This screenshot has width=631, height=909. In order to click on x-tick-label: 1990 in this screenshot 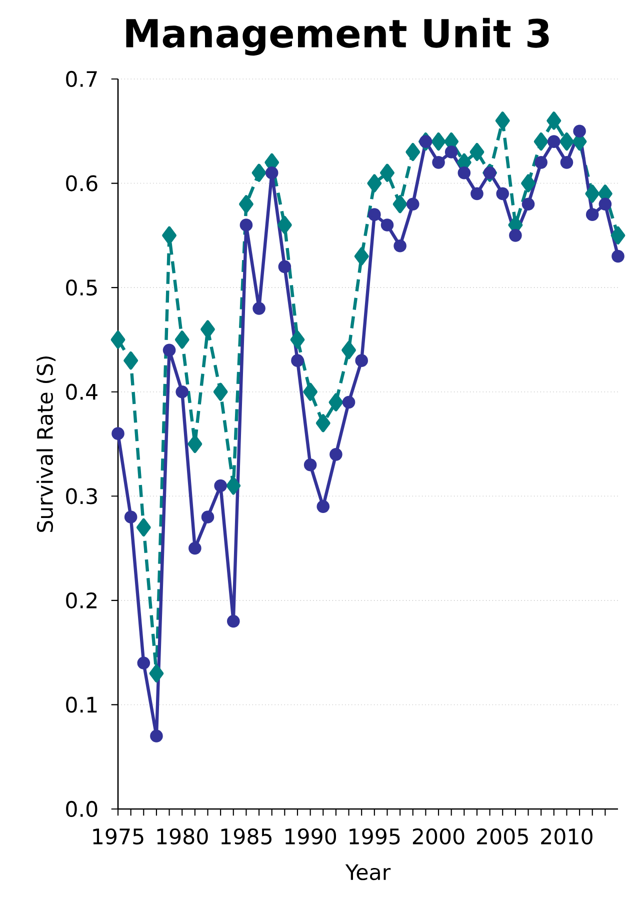, I will do `click(311, 836)`.